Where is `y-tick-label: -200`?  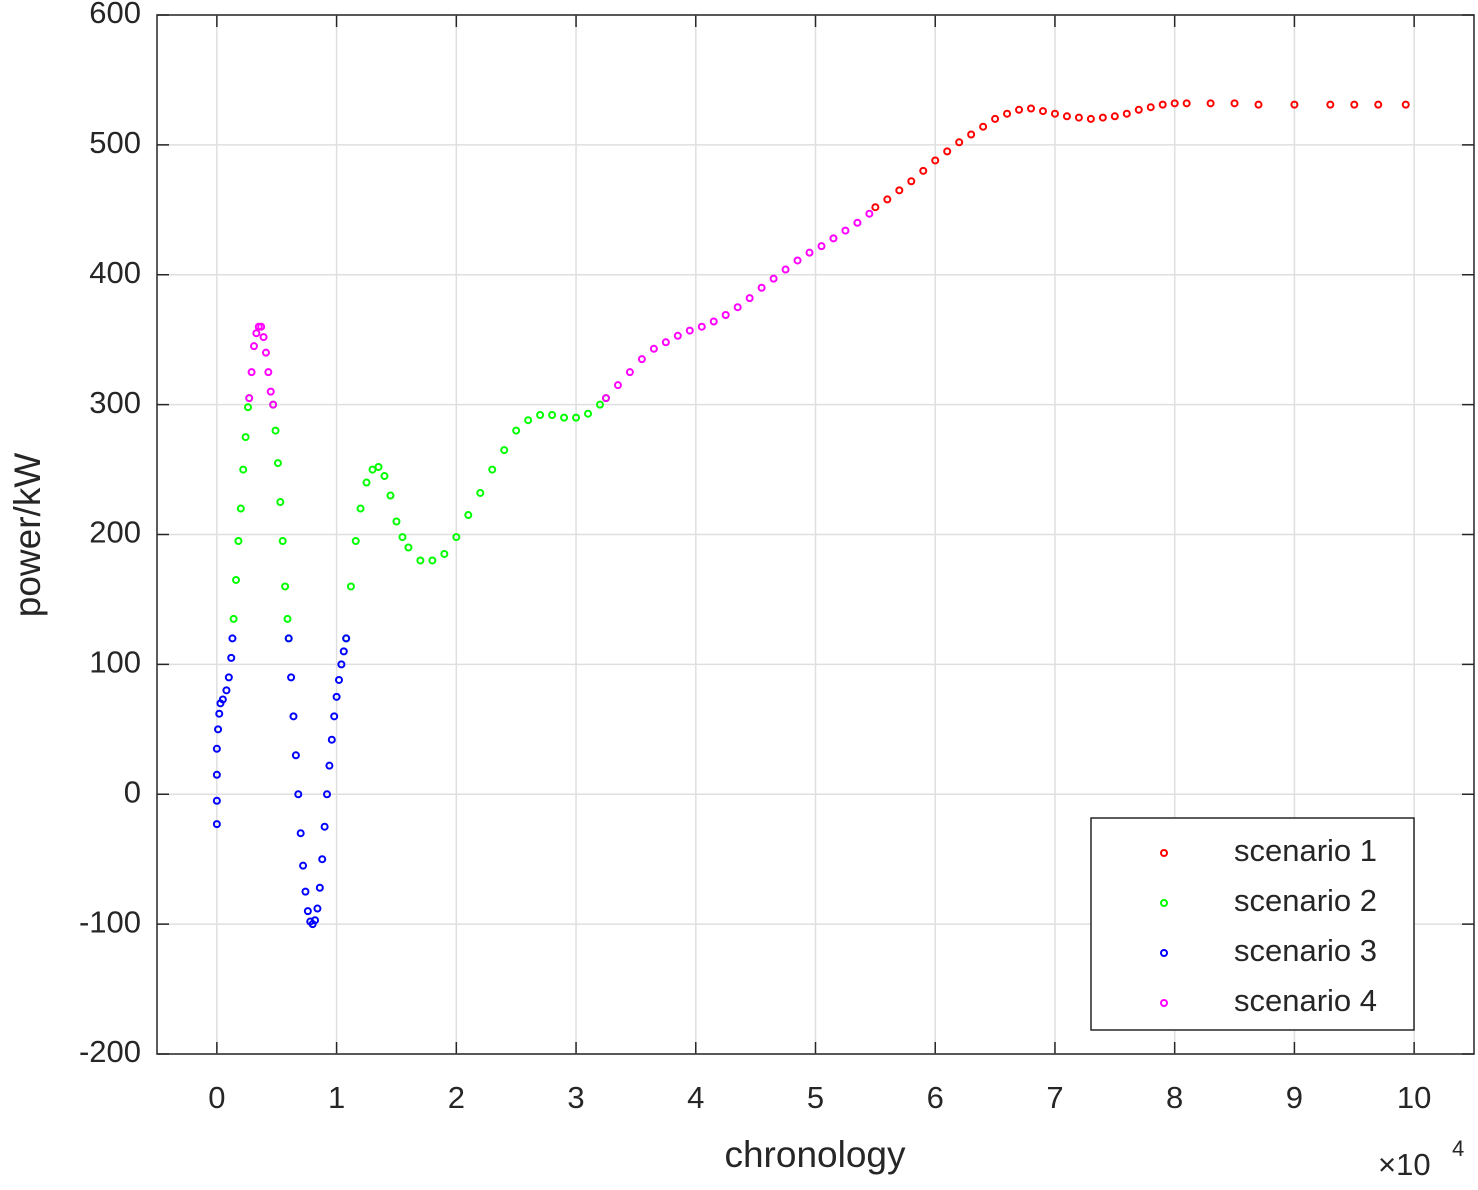 y-tick-label: -200 is located at coordinates (110, 1051).